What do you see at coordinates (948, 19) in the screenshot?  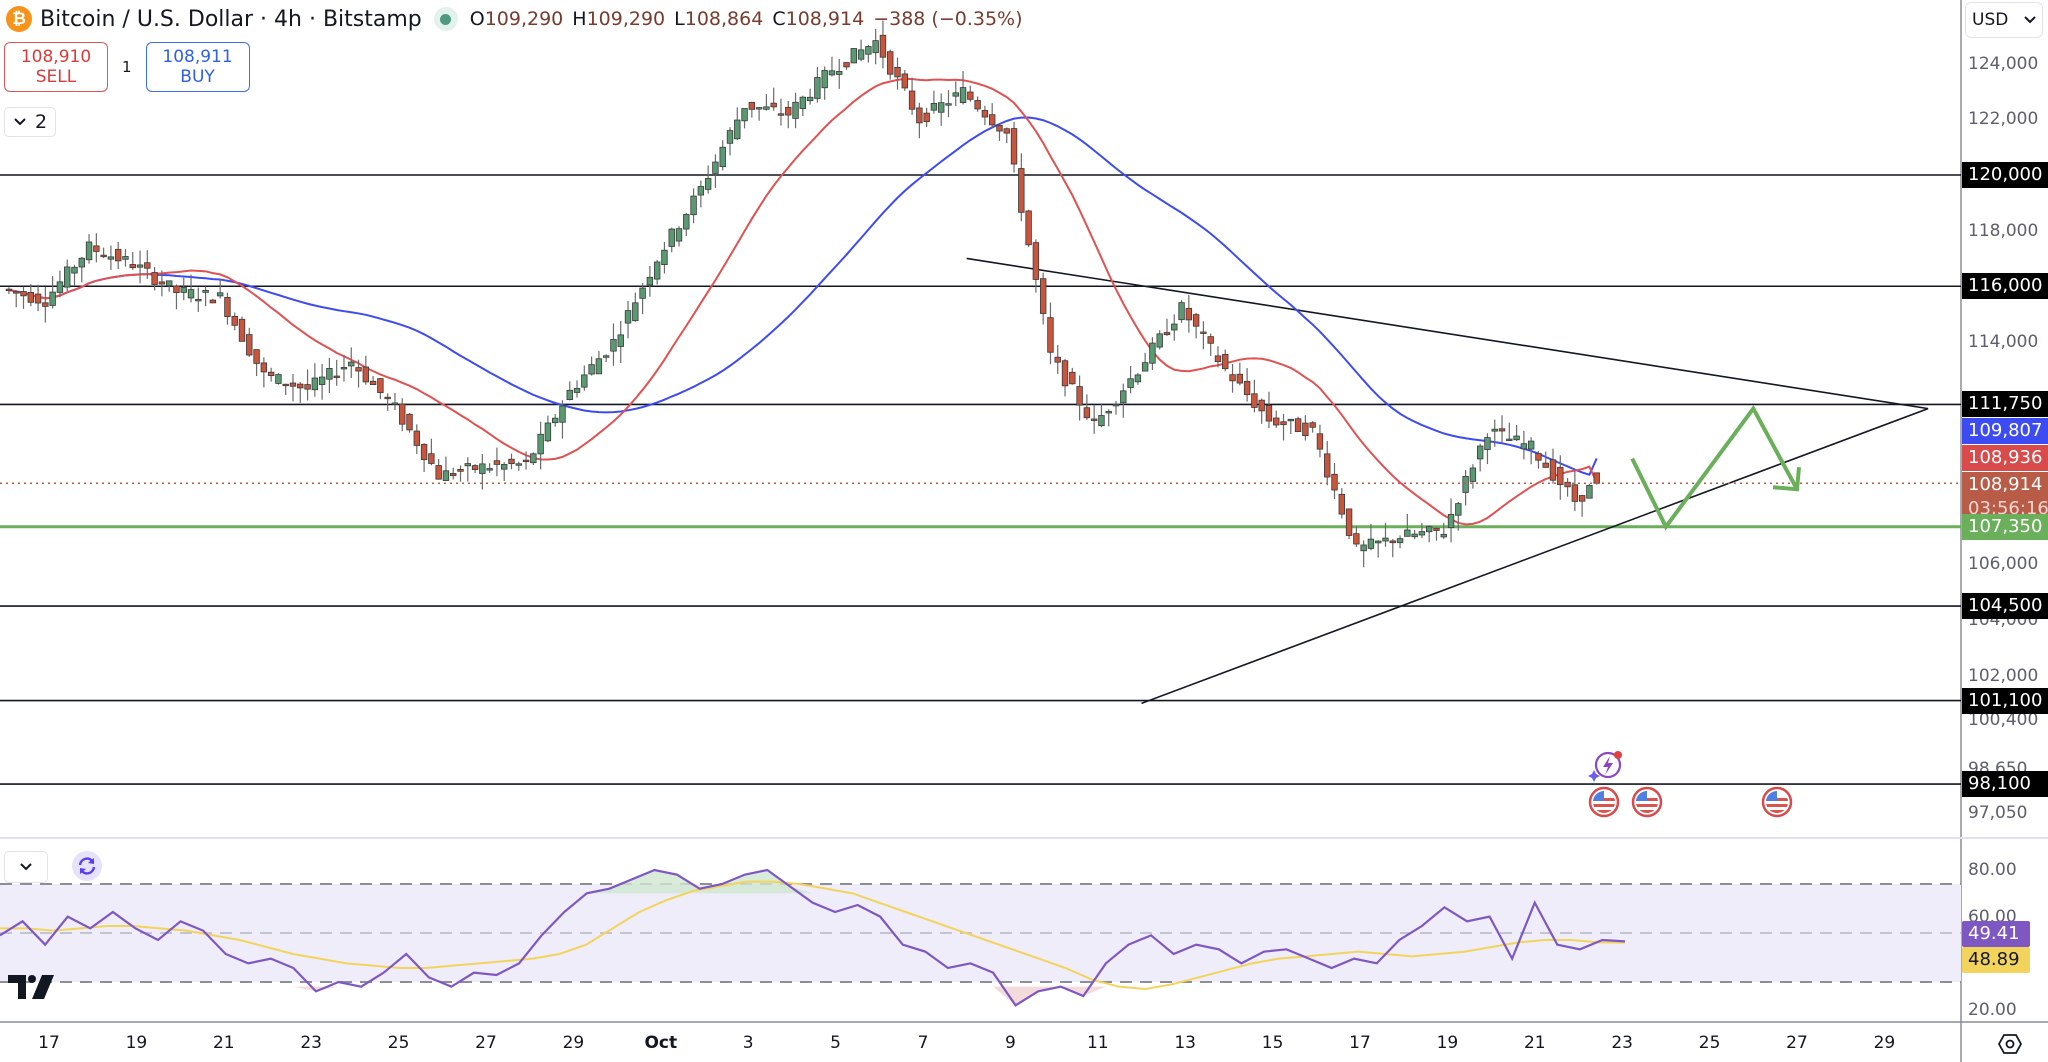 I see `change-value: −388 (−0.35%)` at bounding box center [948, 19].